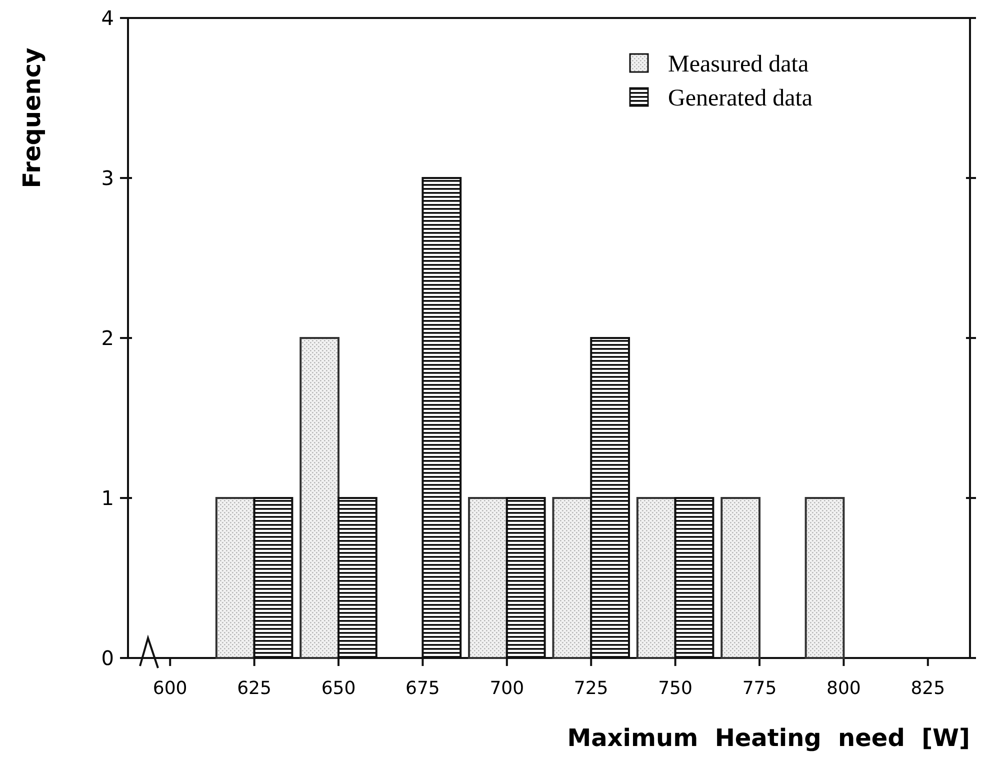  I want to click on legend-label: Generated data, so click(740, 98).